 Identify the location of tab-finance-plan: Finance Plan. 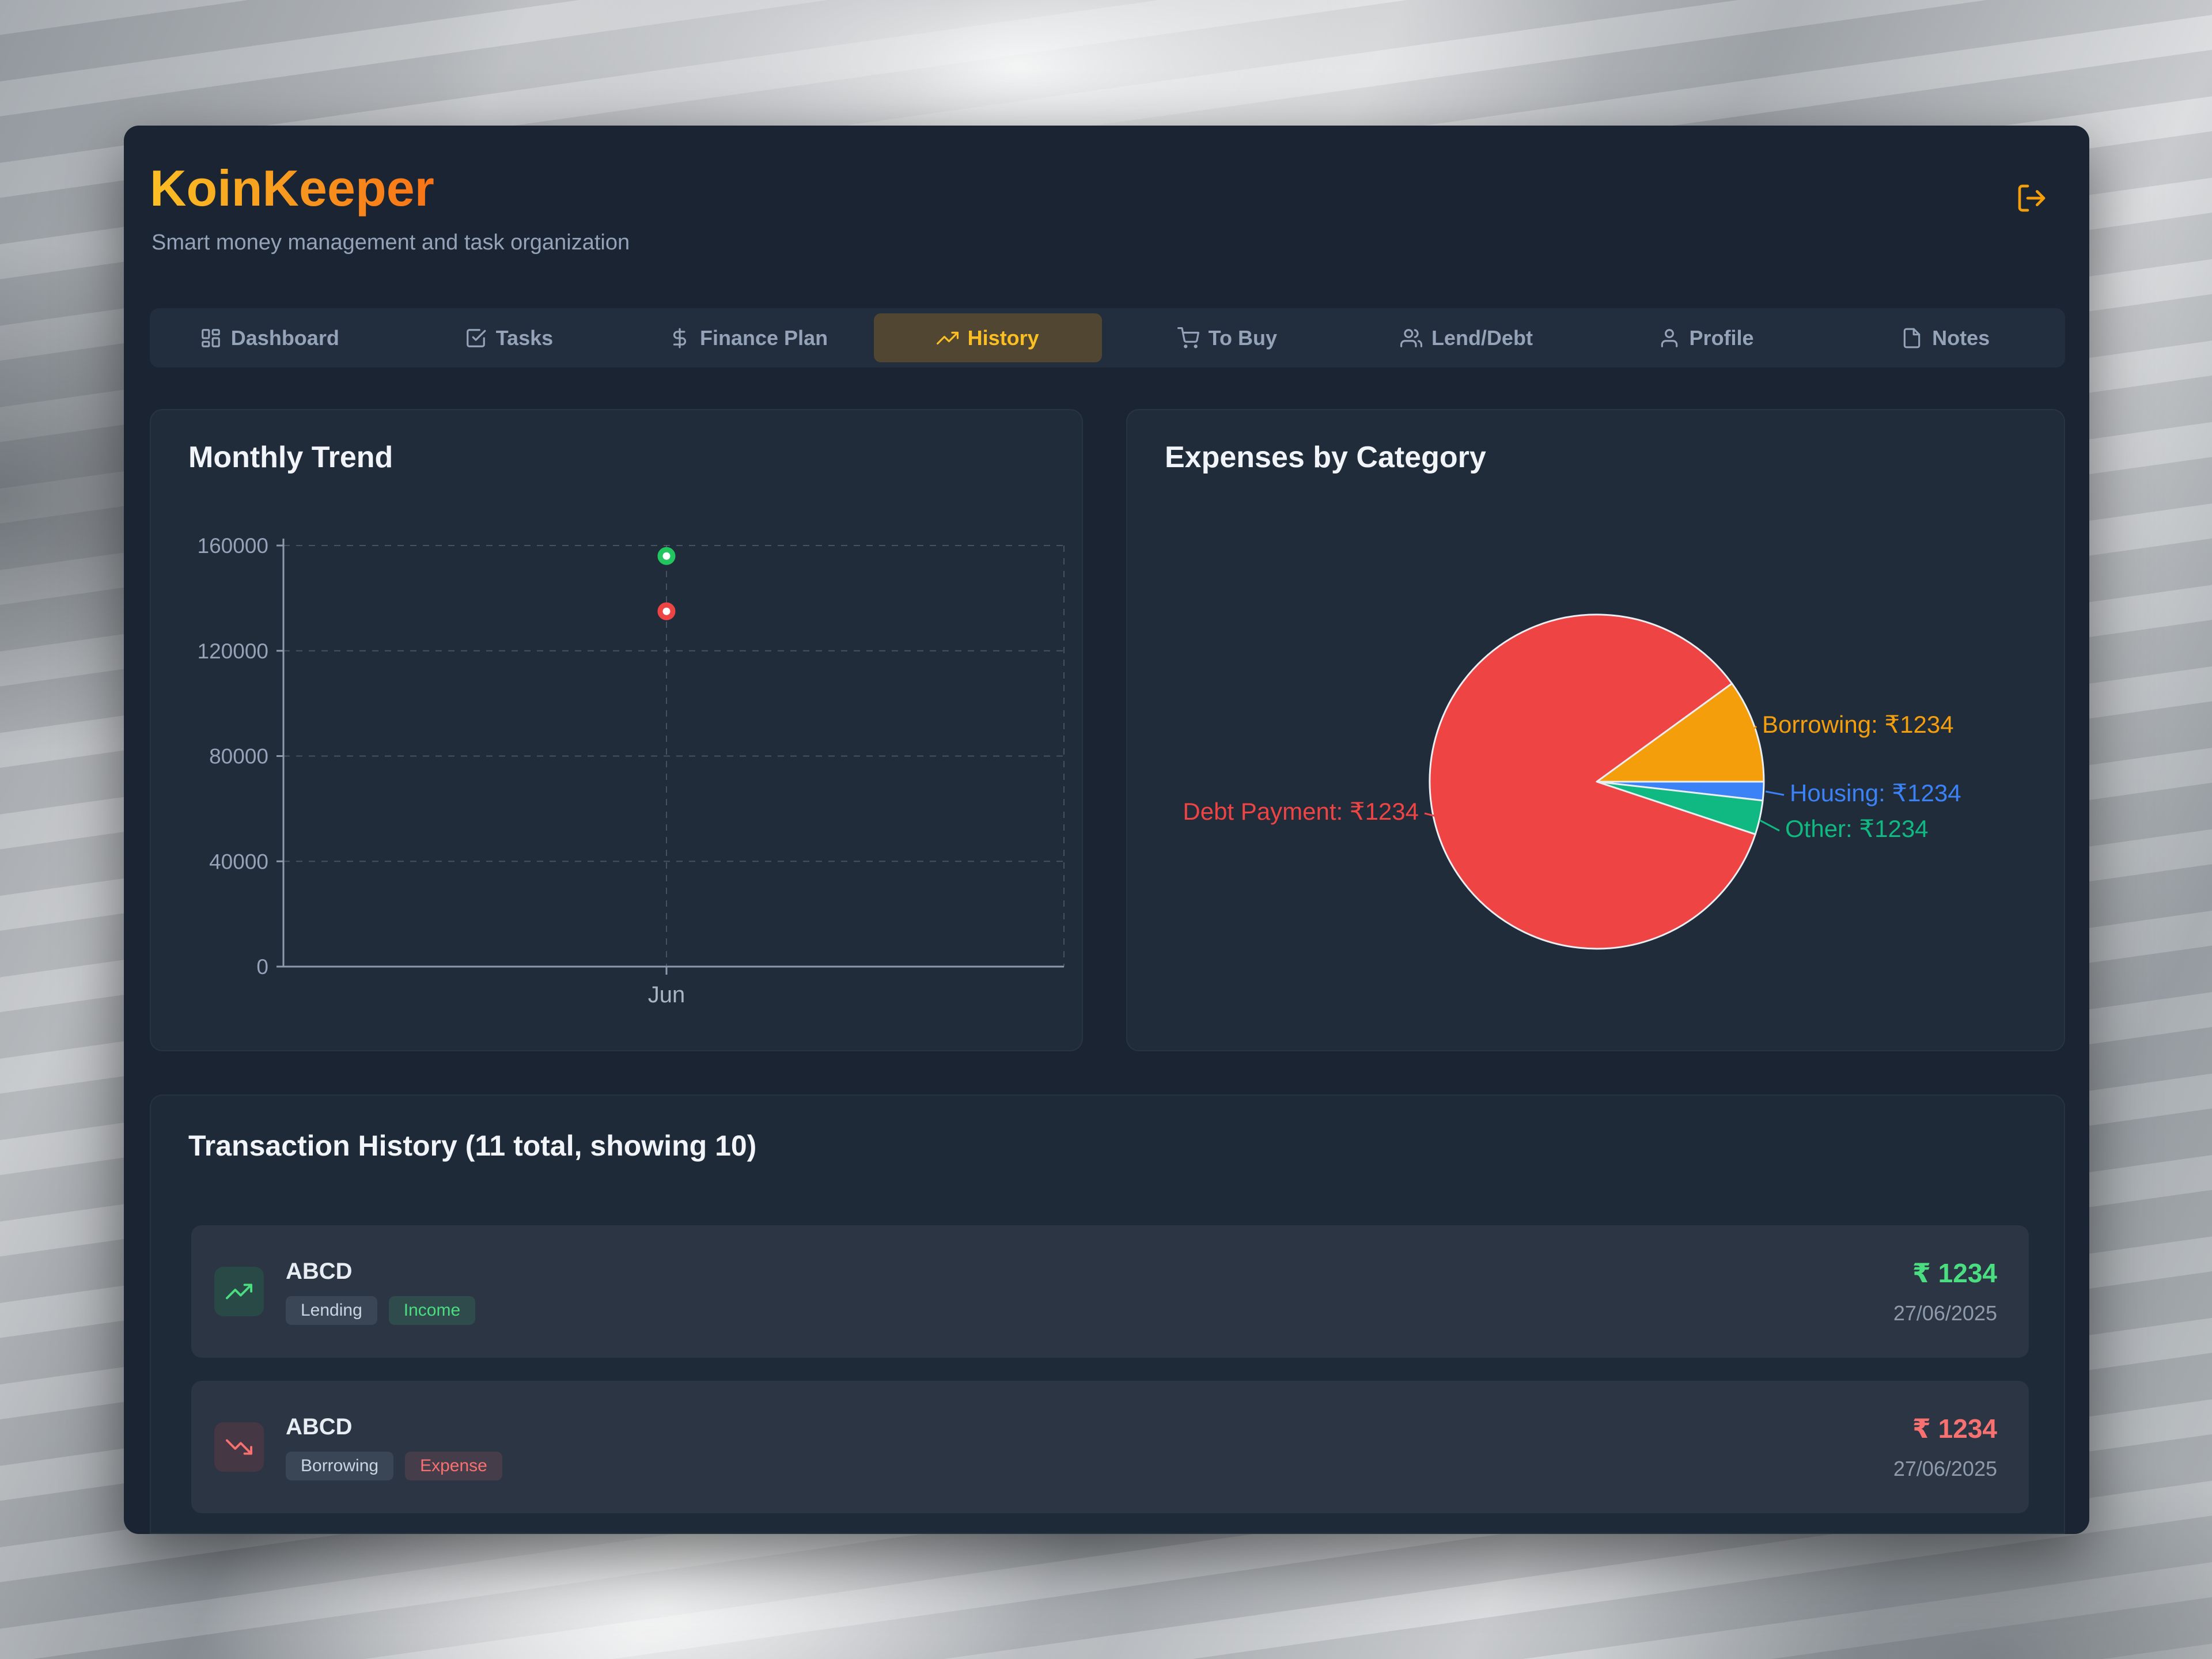
(748, 337).